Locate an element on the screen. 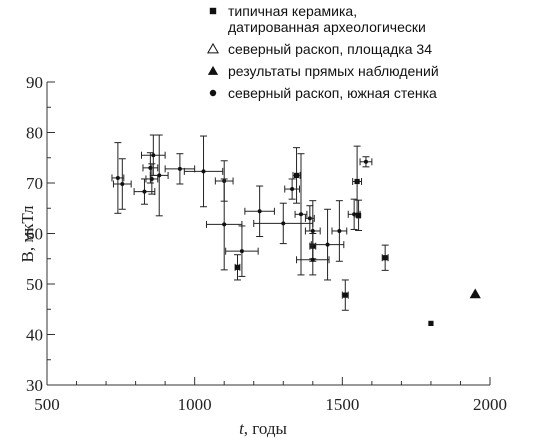  legend-marker-triangle-open is located at coordinates (213, 48).